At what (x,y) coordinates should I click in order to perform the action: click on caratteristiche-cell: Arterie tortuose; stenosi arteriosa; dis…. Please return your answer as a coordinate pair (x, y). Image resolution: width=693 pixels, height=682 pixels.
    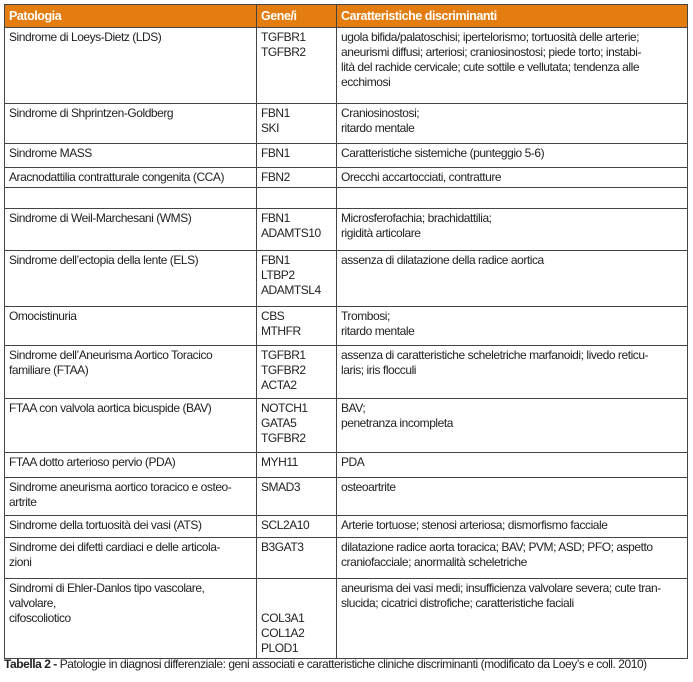
    Looking at the image, I should click on (512, 526).